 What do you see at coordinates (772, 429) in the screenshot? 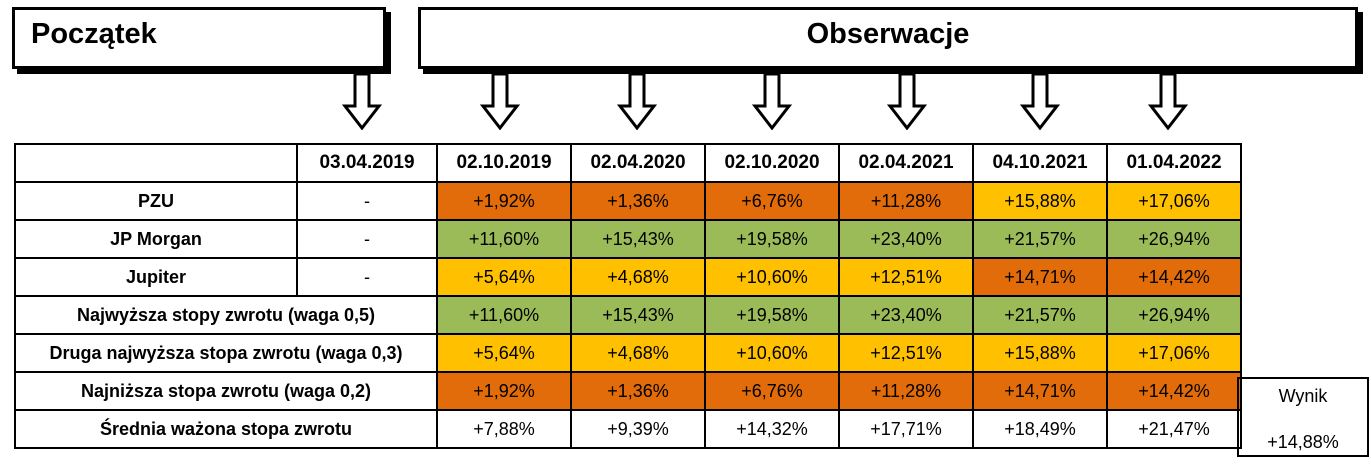
I see `value-cell: +14,32%` at bounding box center [772, 429].